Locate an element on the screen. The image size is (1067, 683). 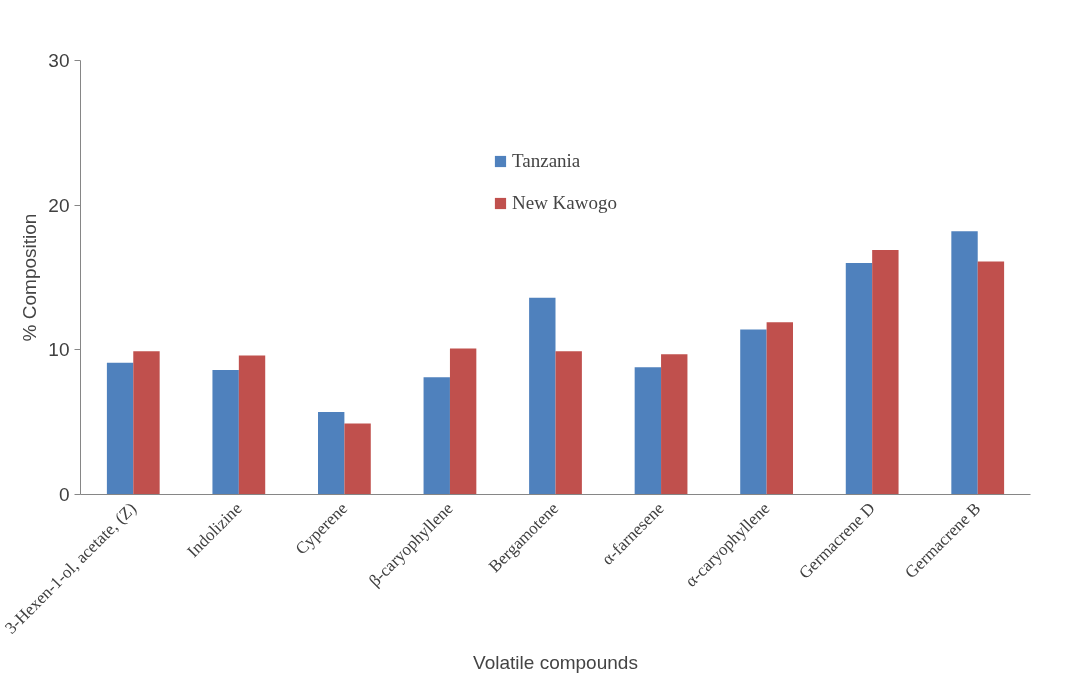
legend-label: New Kawogo is located at coordinates (564, 203).